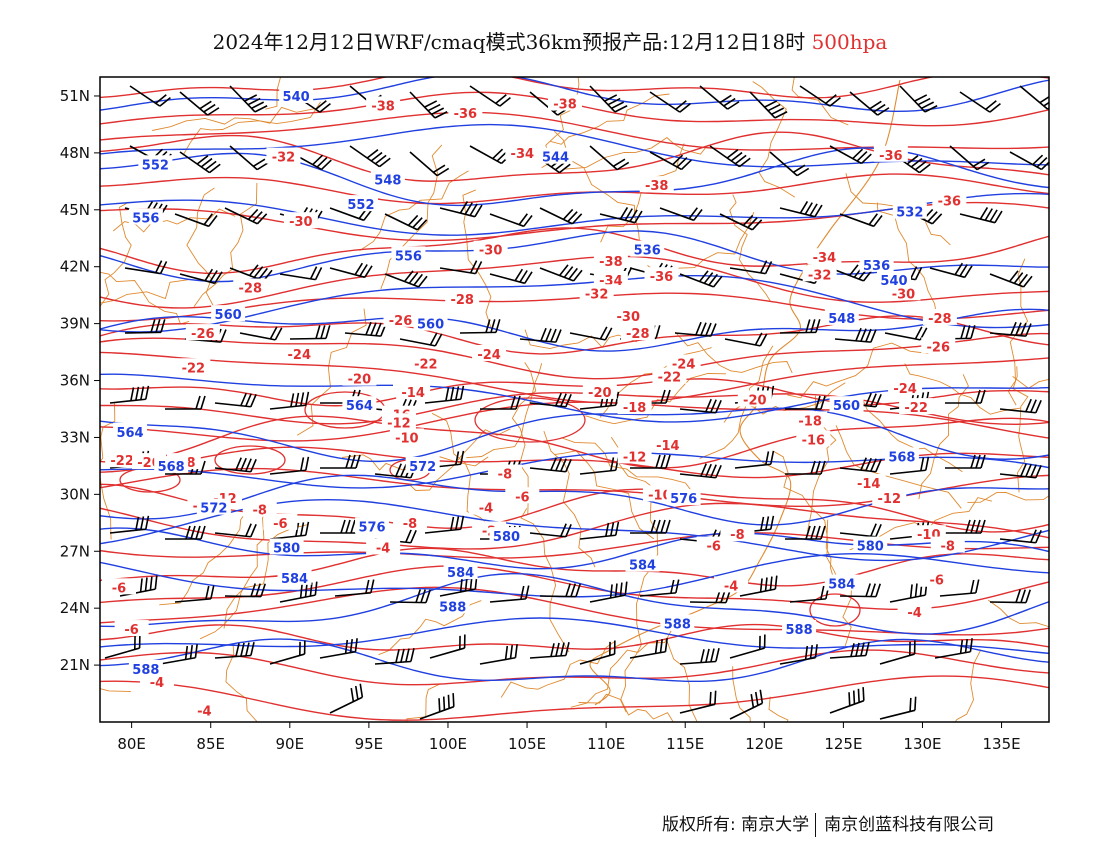 This screenshot has height=850, width=1100. What do you see at coordinates (737, 535) in the screenshot?
I see `temperature-label: -8` at bounding box center [737, 535].